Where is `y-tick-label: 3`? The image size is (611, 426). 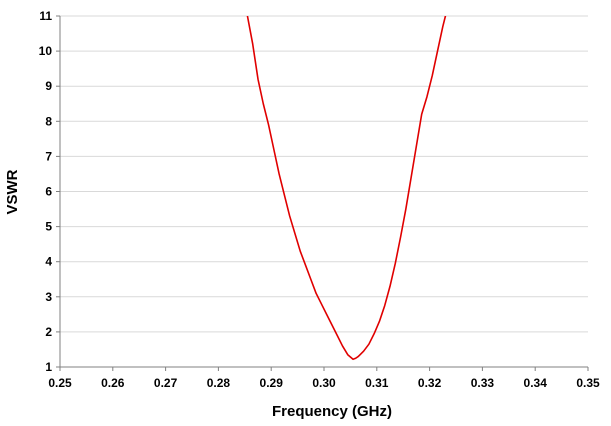
y-tick-label: 3 is located at coordinates (48, 297).